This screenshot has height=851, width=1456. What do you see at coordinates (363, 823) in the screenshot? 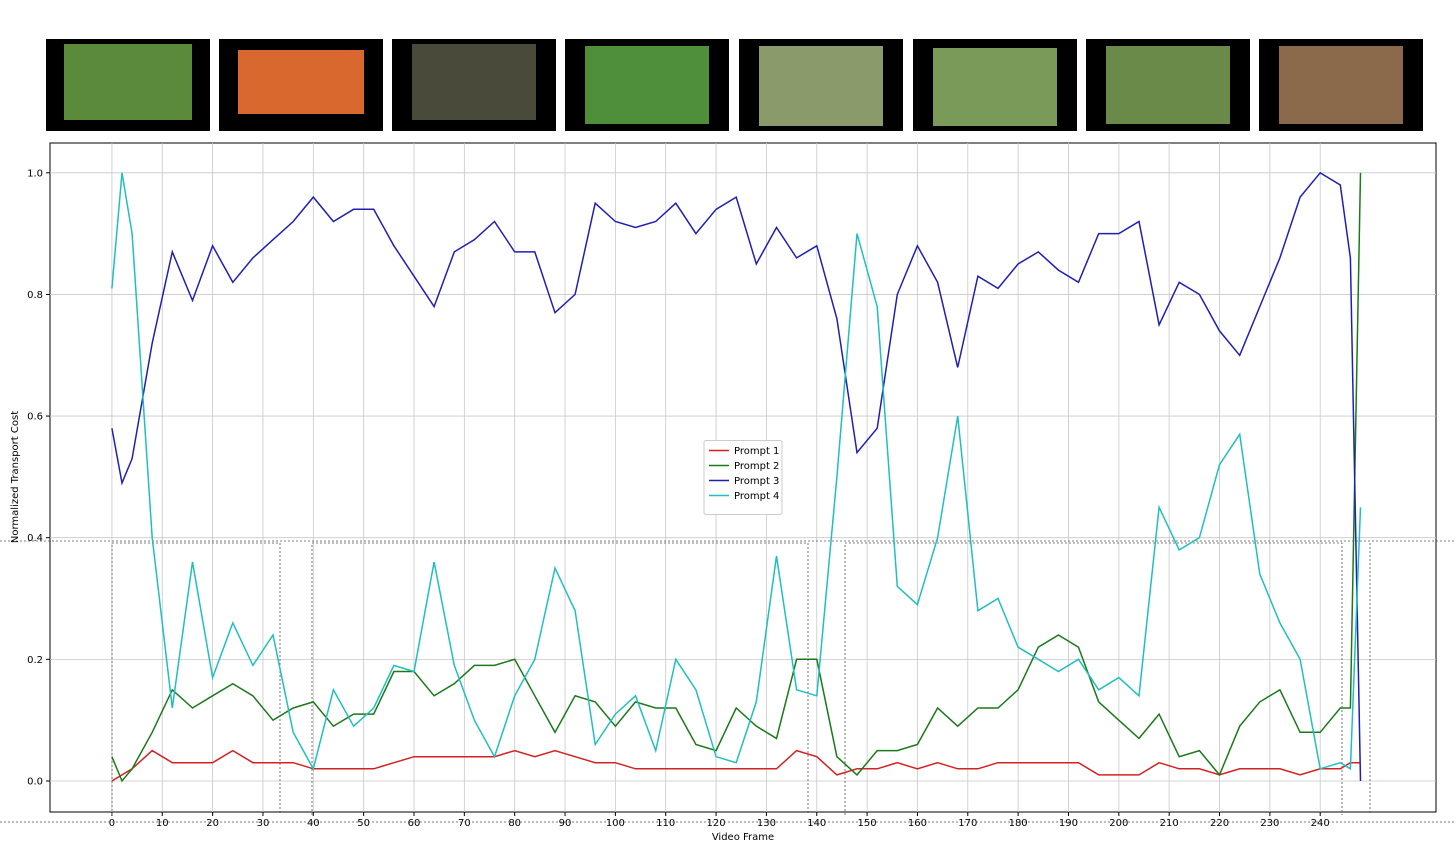
I see `x-tick-label: 50` at bounding box center [363, 823].